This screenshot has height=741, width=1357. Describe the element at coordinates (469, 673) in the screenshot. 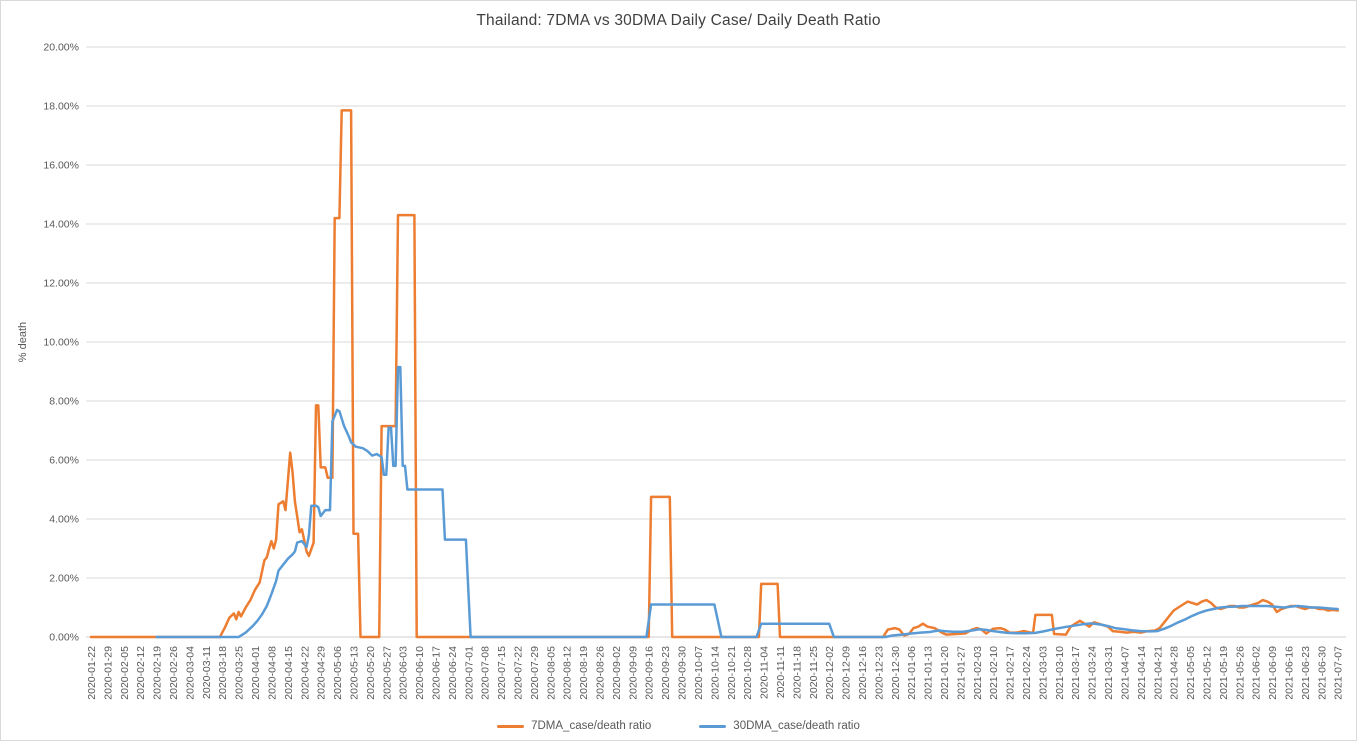

I see `svg-text: 2020-07-01` at that location.